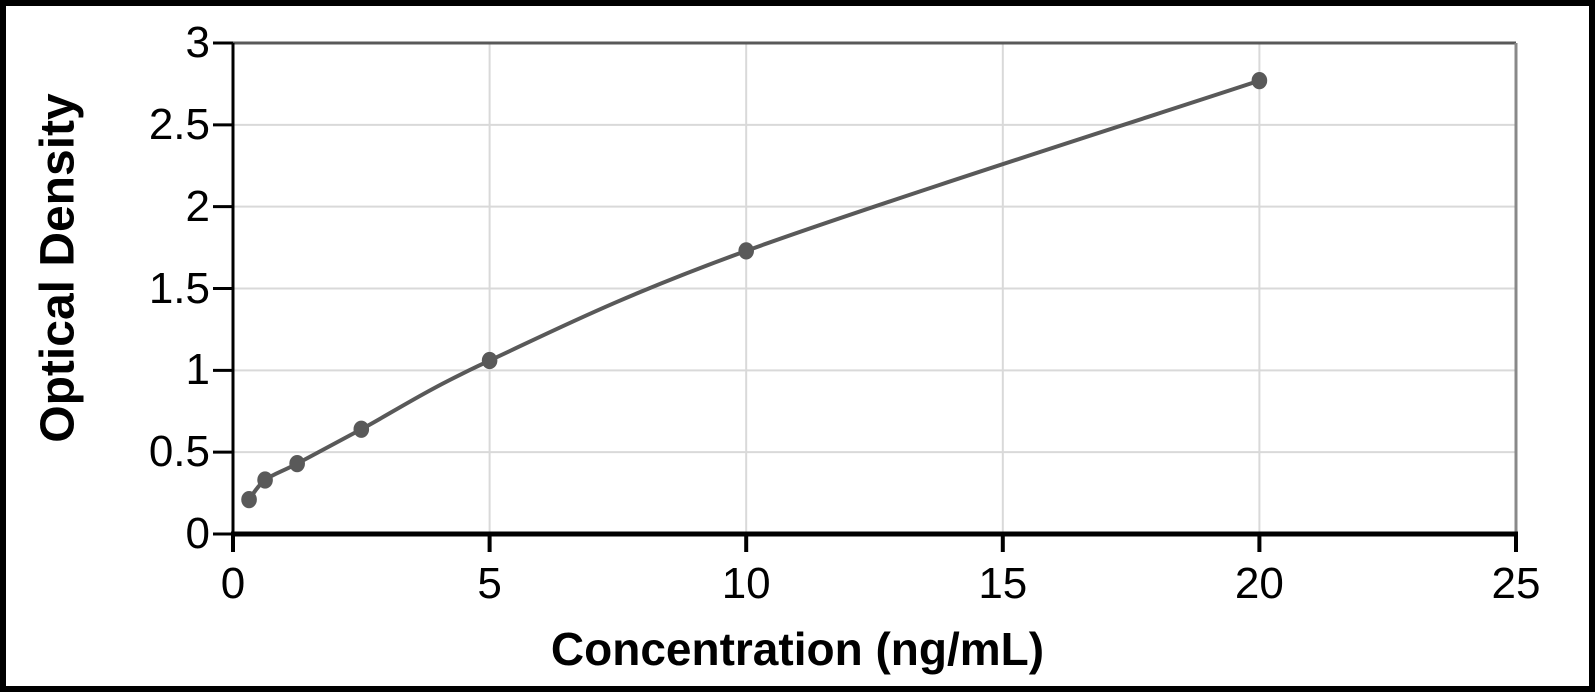 This screenshot has width=1595, height=692. Describe the element at coordinates (197, 42) in the screenshot. I see `y-tick-label: 3` at that location.